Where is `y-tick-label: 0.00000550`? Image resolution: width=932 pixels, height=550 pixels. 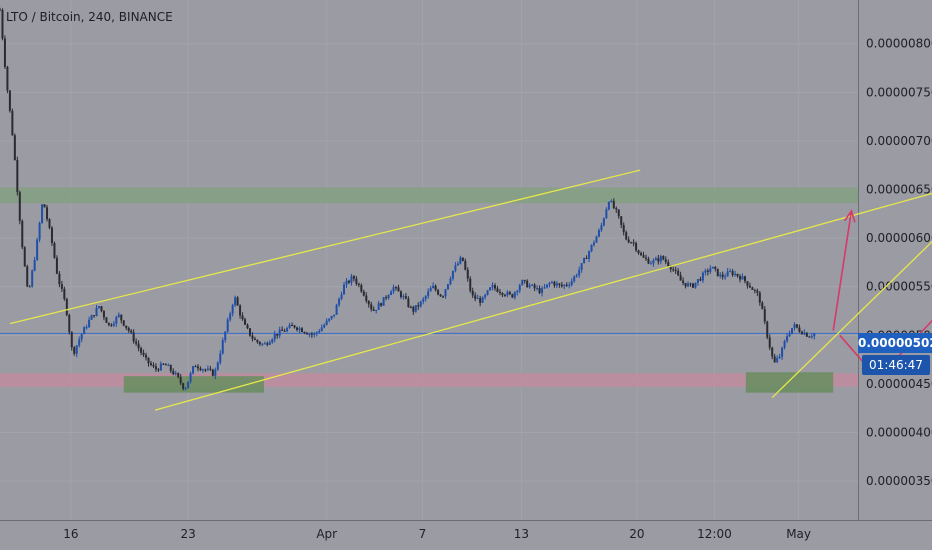
y-tick-label: 0.00000550 is located at coordinates (899, 287).